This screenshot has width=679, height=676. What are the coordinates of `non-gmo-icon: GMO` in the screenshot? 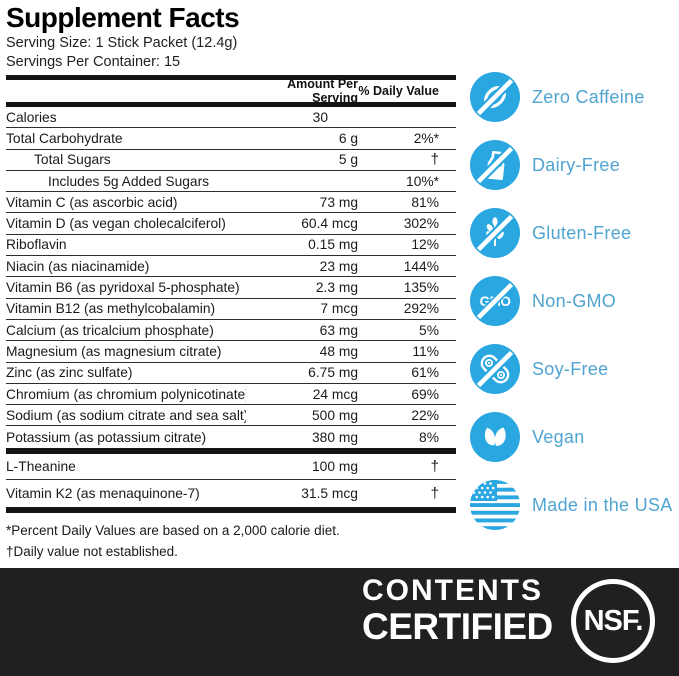 It's located at (495, 301).